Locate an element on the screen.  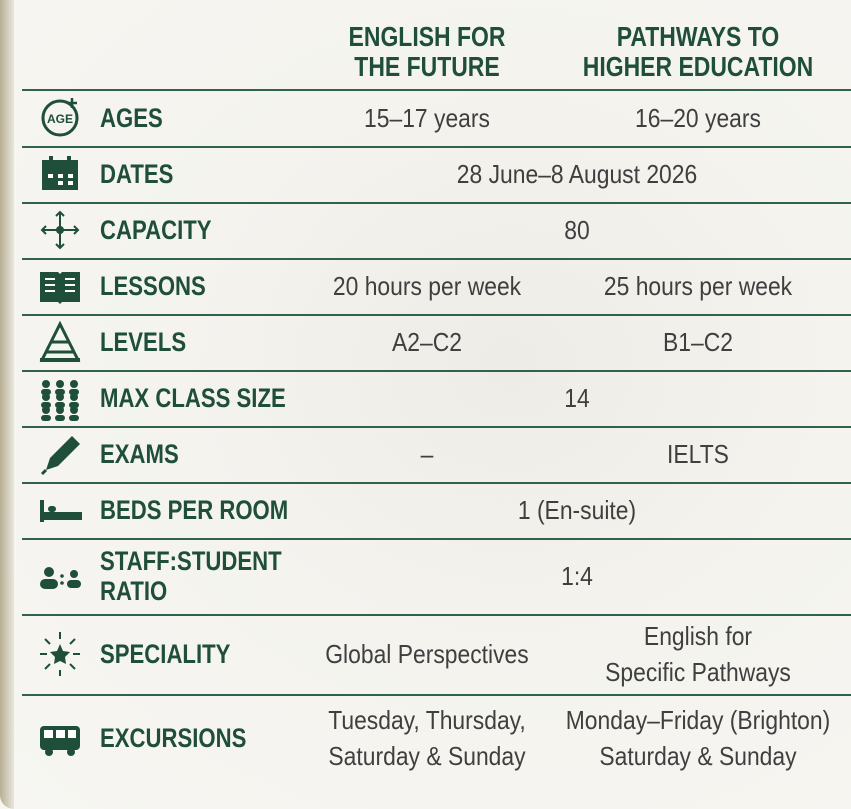
row-label: AGES is located at coordinates (131, 117).